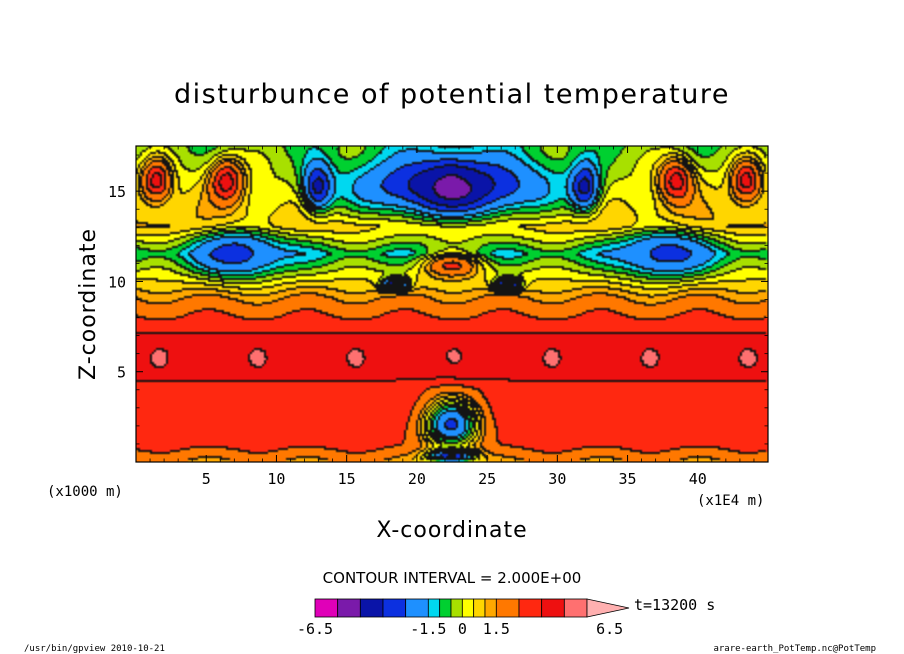  I want to click on y-unit-label: (x1000 m), so click(85, 492).